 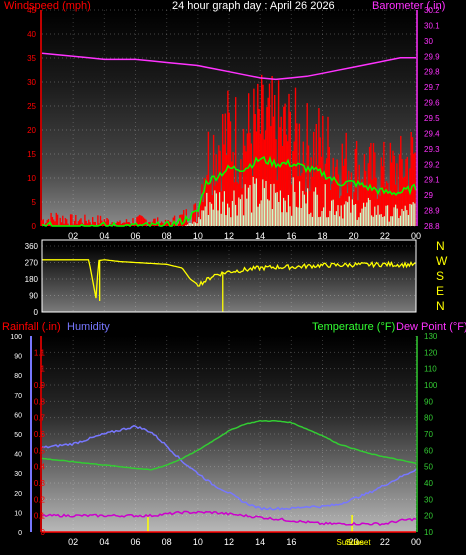 I want to click on wind-x-tick-label: 04, so click(x=104, y=236).